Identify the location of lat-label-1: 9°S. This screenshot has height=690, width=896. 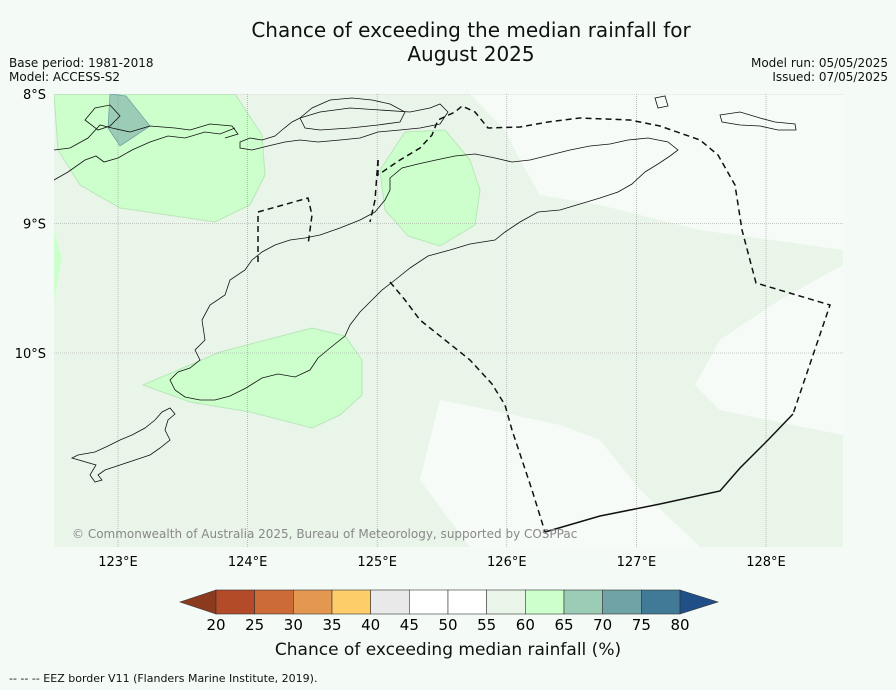
(34, 225).